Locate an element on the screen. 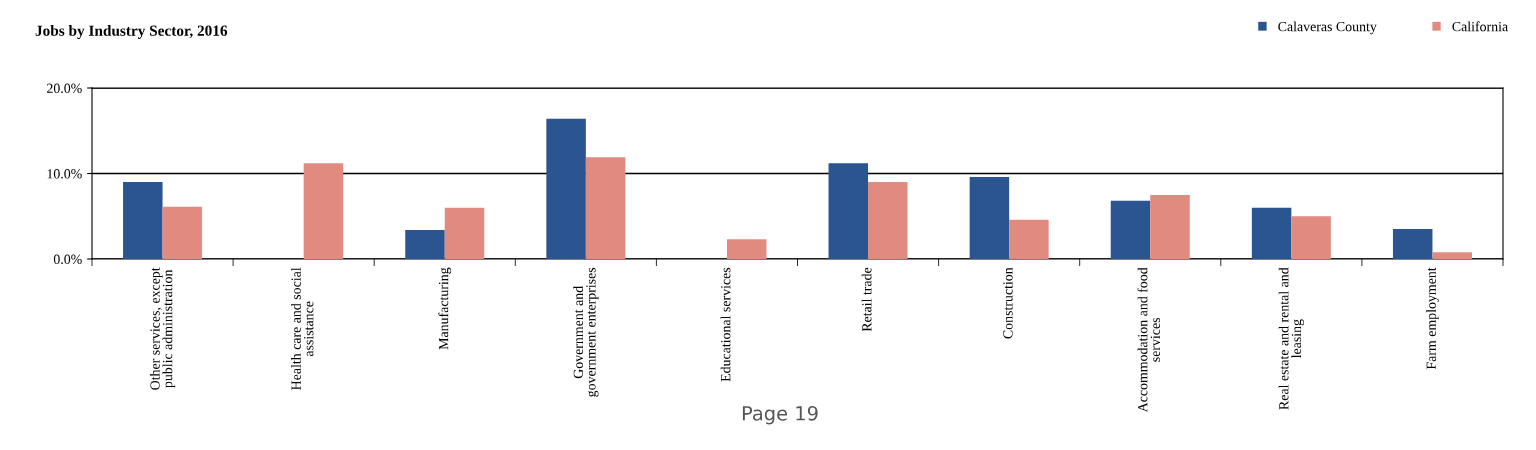 The height and width of the screenshot is (450, 1536). legend-label: Calaveras County is located at coordinates (1327, 28).